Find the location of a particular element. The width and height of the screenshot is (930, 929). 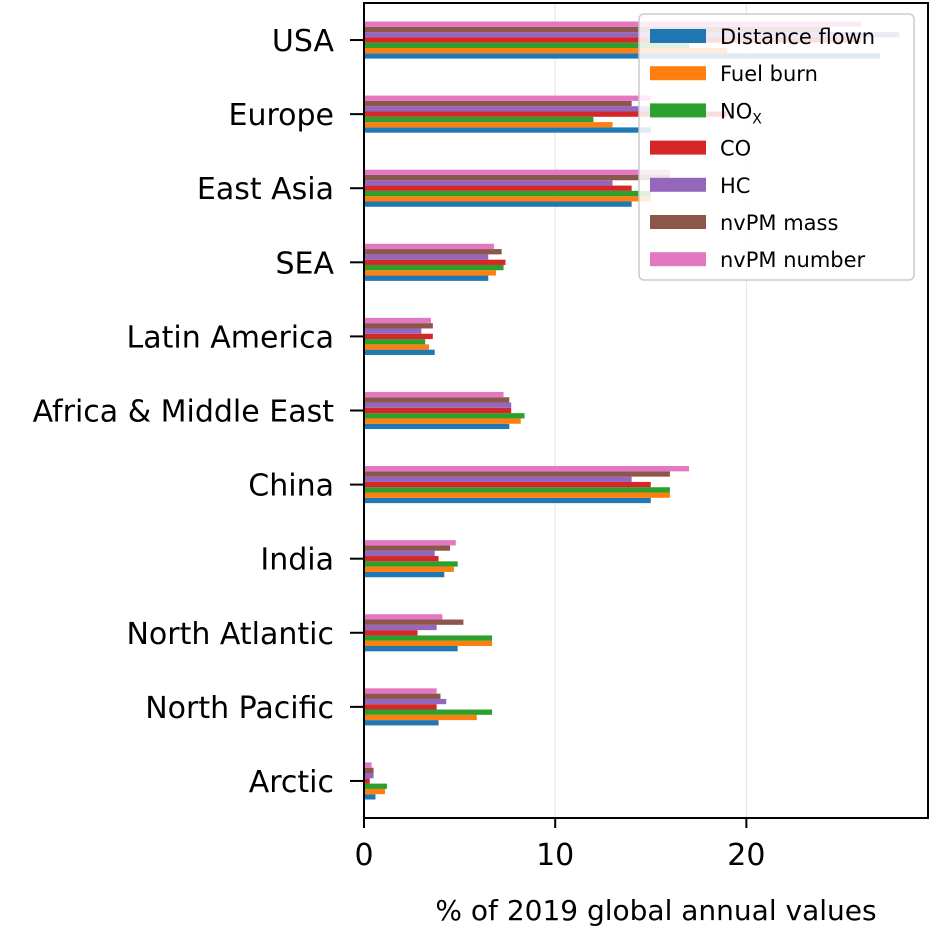

y-tick-label: North Atlantic is located at coordinates (230, 634).